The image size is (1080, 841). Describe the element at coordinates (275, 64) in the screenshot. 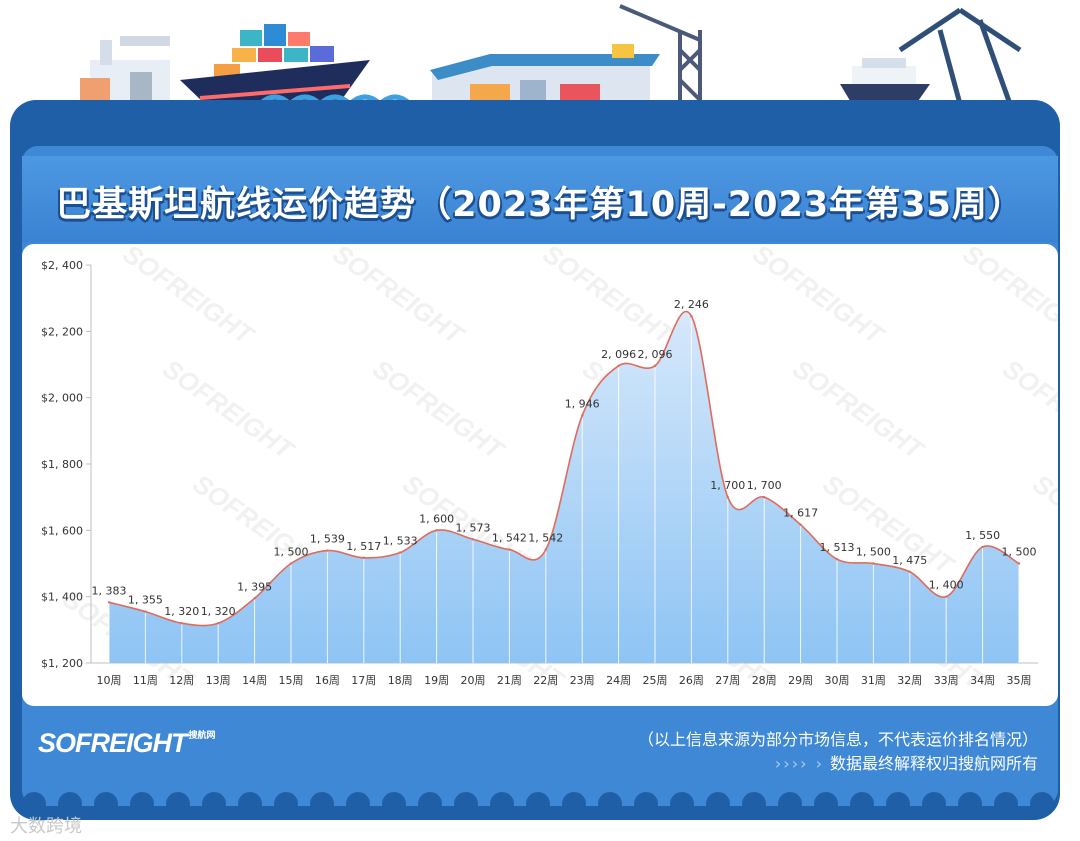

I see `cargo-ship-icon` at that location.